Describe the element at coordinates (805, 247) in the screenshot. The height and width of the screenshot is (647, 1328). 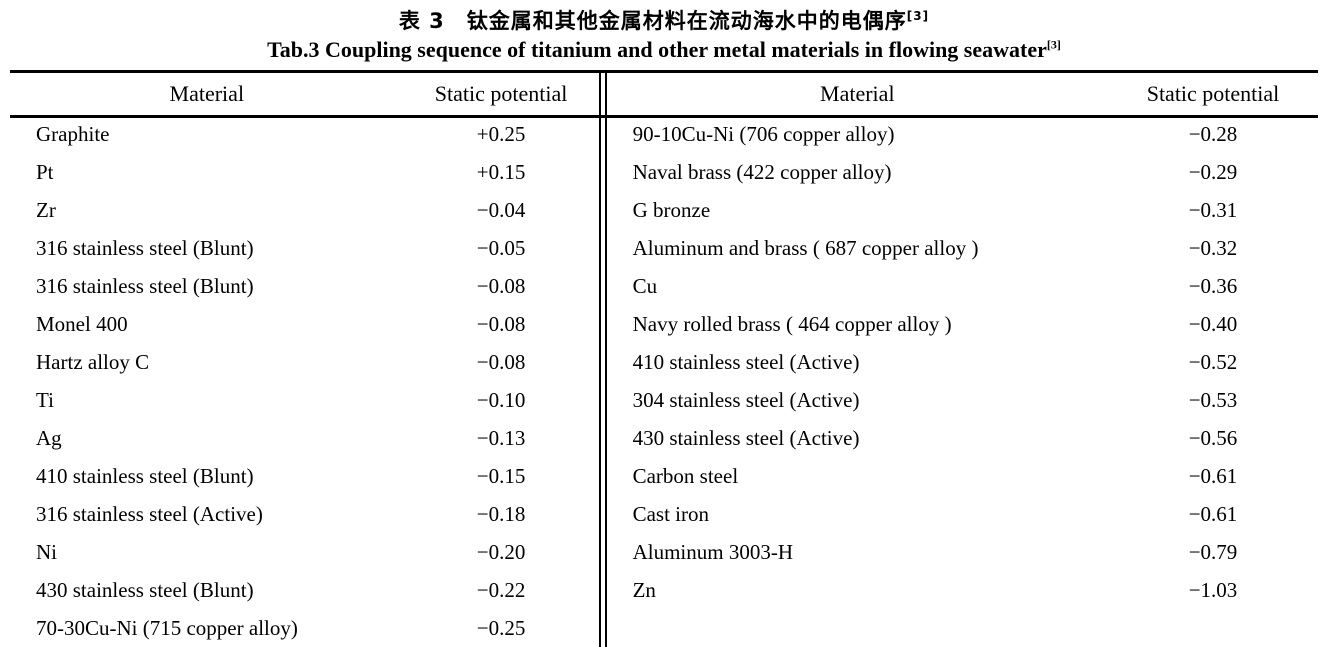
I see `material-cell: Aluminum and brass ( 687 copper alloy )` at that location.